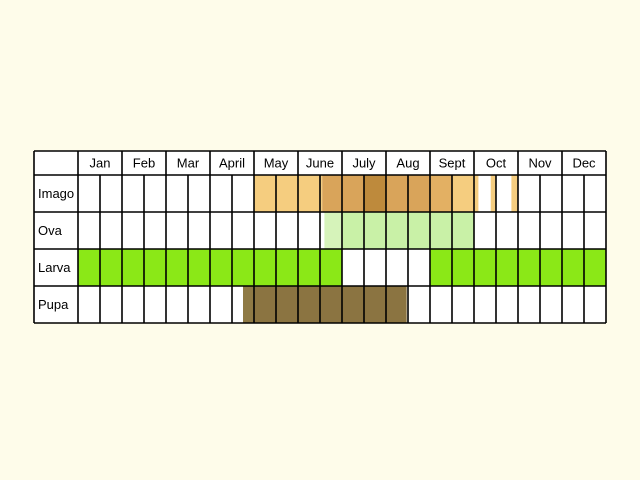 The width and height of the screenshot is (640, 480). I want to click on month-label: July, so click(364, 163).